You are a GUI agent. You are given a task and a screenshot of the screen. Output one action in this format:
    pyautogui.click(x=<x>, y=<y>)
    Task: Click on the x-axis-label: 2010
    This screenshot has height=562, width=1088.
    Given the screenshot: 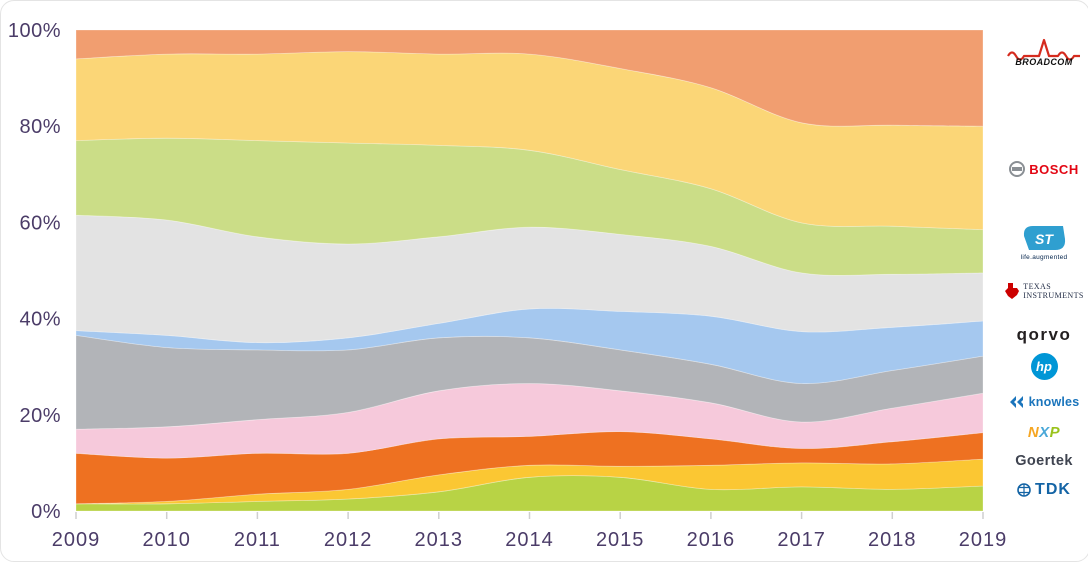 What is the action you would take?
    pyautogui.click(x=166, y=540)
    